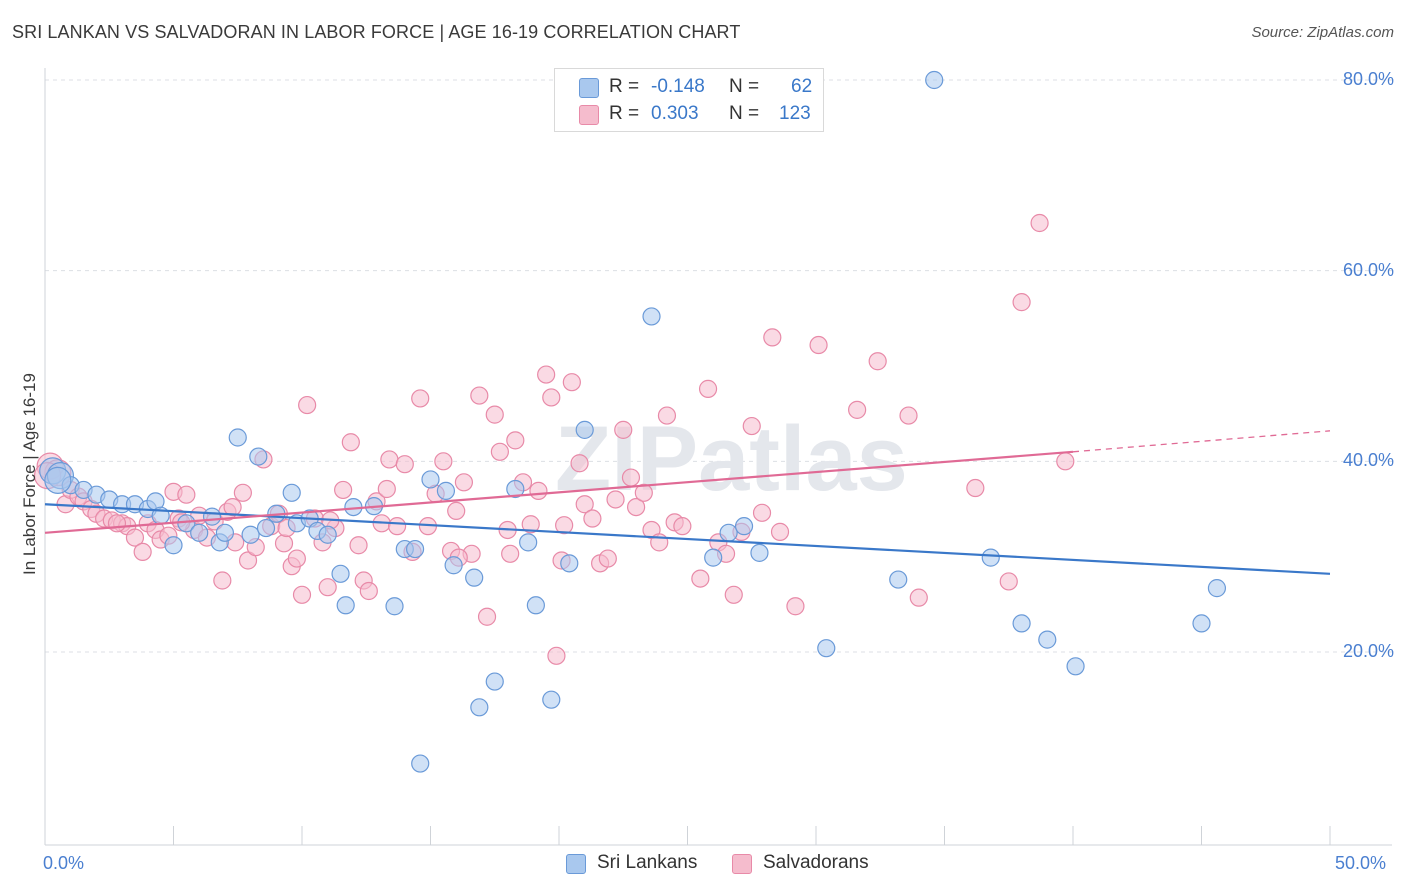 This screenshot has width=1406, height=892. Describe the element at coordinates (802, 86) in the screenshot. I see `legend-n-value: 62` at that location.